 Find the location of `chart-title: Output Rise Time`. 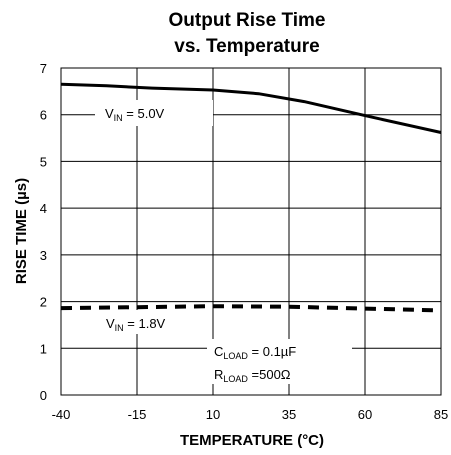

chart-title: Output Rise Time is located at coordinates (247, 20).